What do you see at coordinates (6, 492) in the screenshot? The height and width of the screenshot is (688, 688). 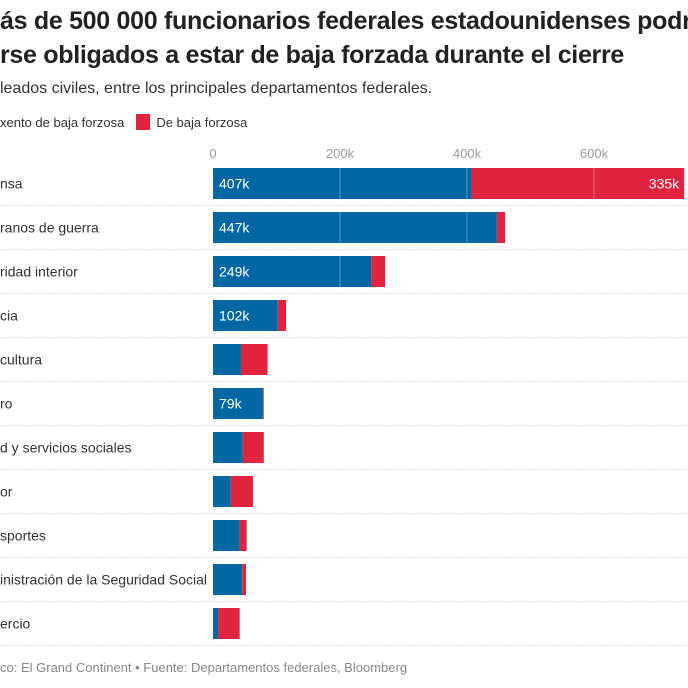 I see `category-label: or` at bounding box center [6, 492].